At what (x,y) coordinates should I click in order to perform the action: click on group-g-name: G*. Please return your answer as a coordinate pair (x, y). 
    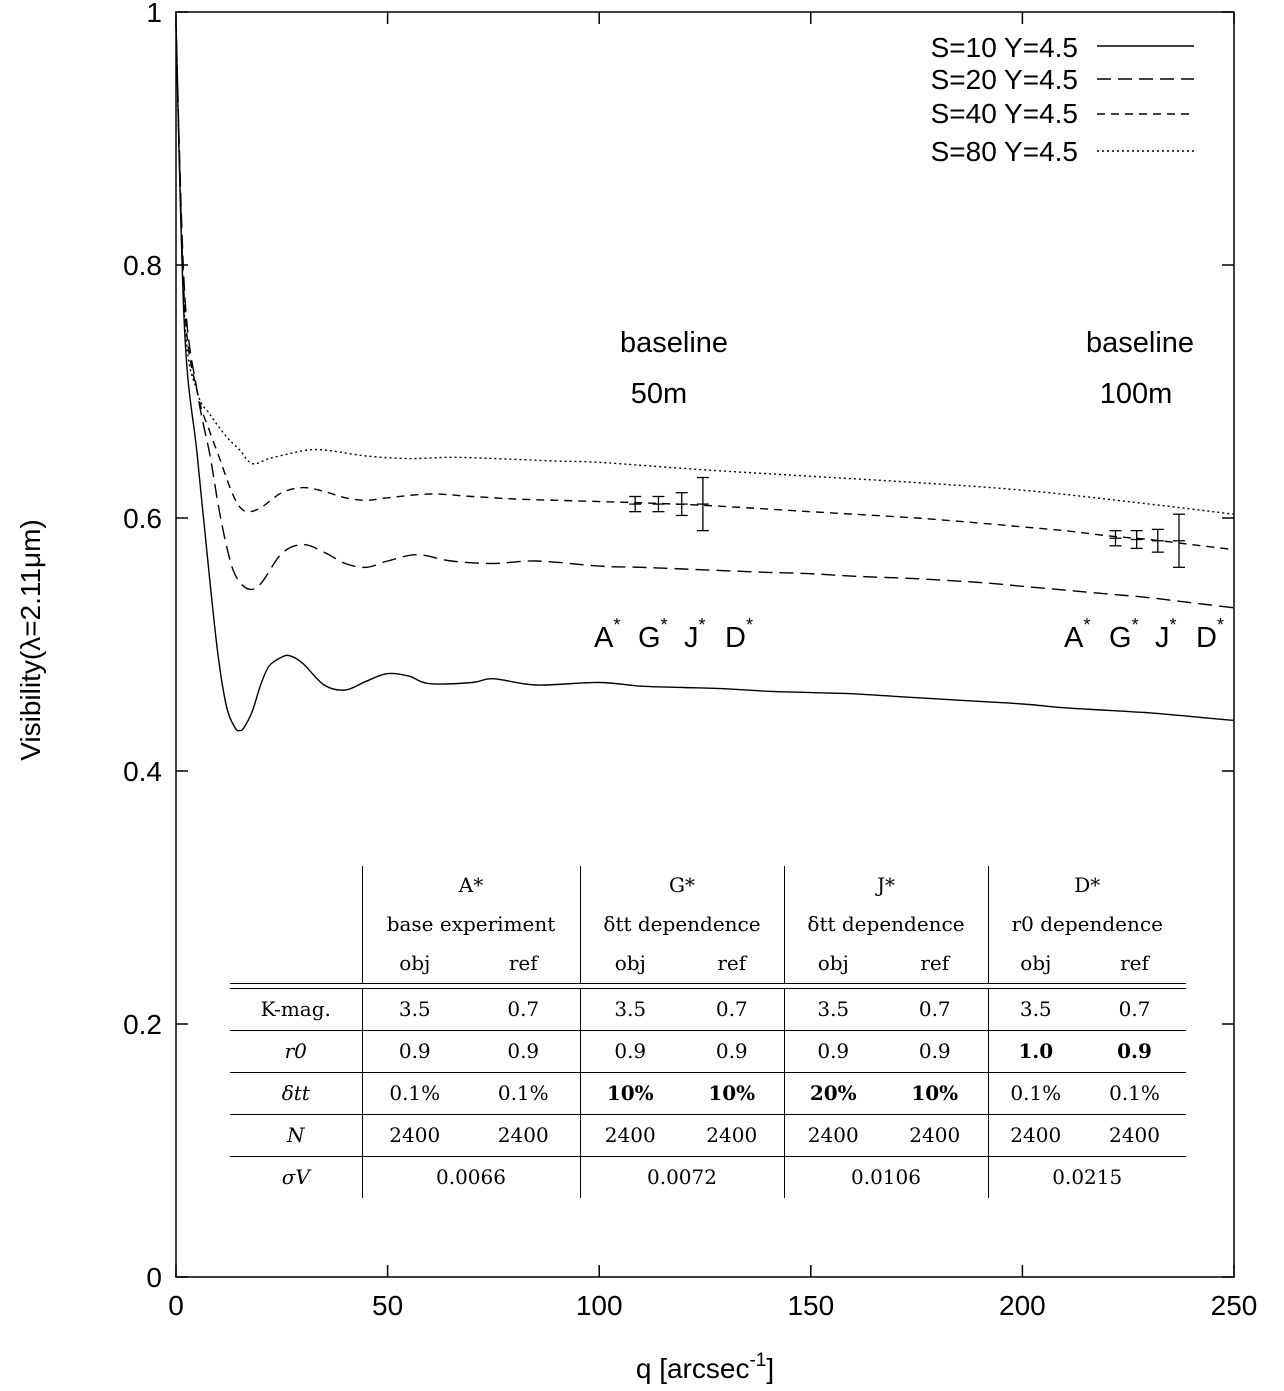
    Looking at the image, I should click on (681, 885).